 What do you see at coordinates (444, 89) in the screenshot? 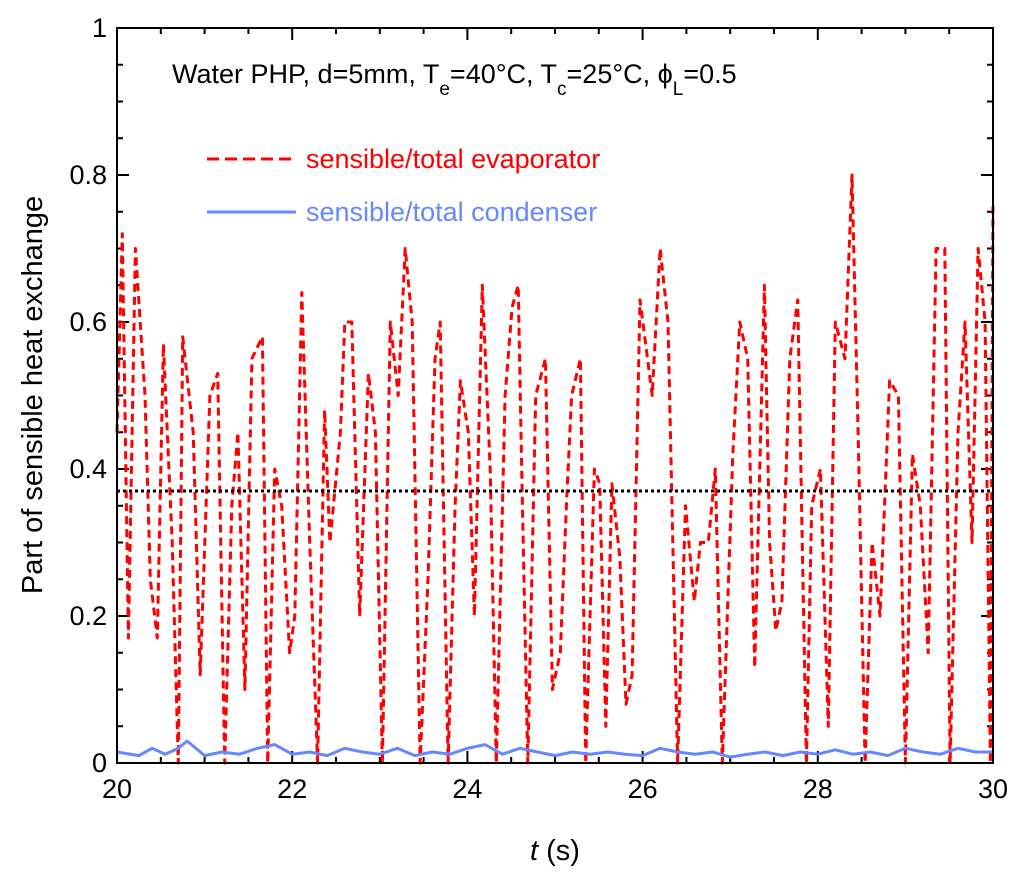
I see `title-te-sub: e` at bounding box center [444, 89].